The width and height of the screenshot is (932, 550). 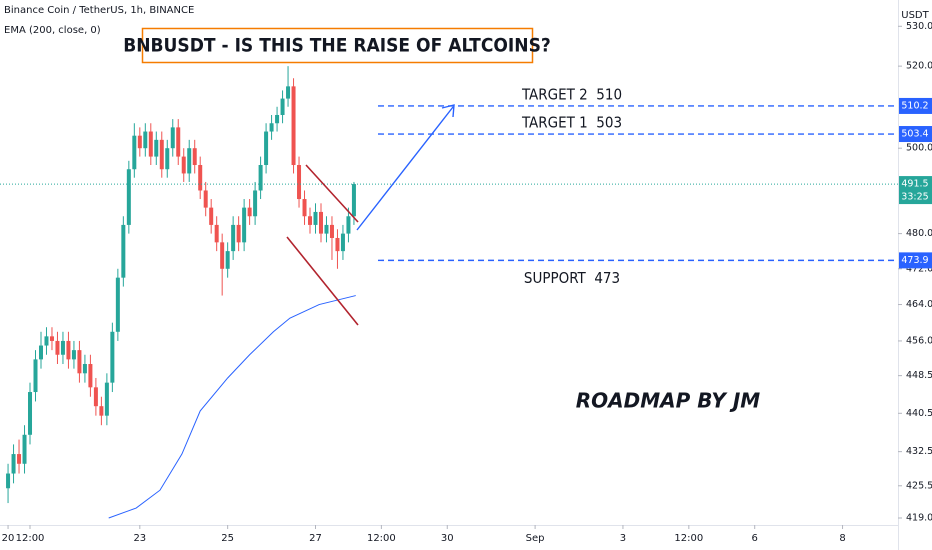 I want to click on x-tick-label: 20, so click(x=8, y=538).